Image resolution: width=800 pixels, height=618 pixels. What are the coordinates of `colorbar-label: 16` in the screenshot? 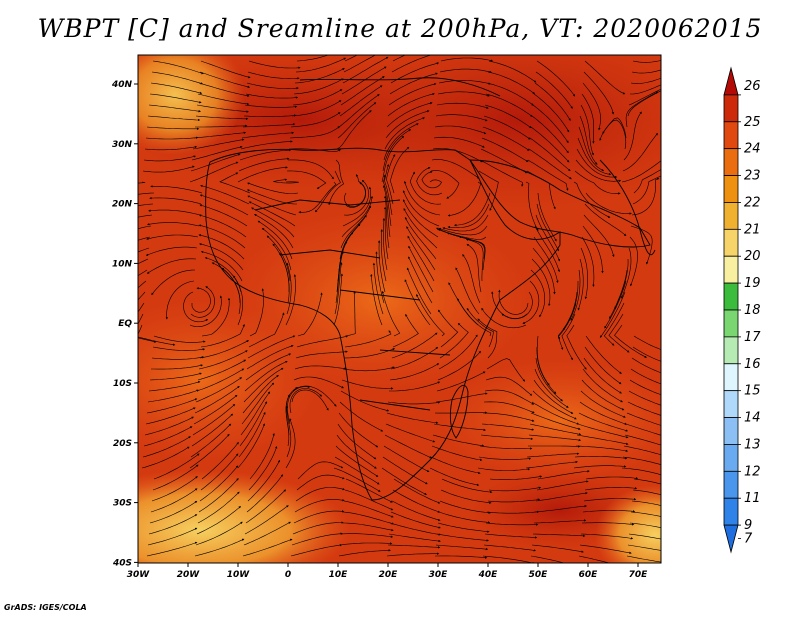 It's located at (752, 364).